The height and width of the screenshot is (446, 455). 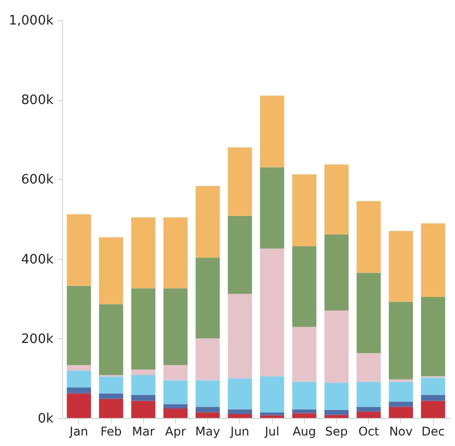 I want to click on x-tick-label: Jun, so click(x=240, y=431).